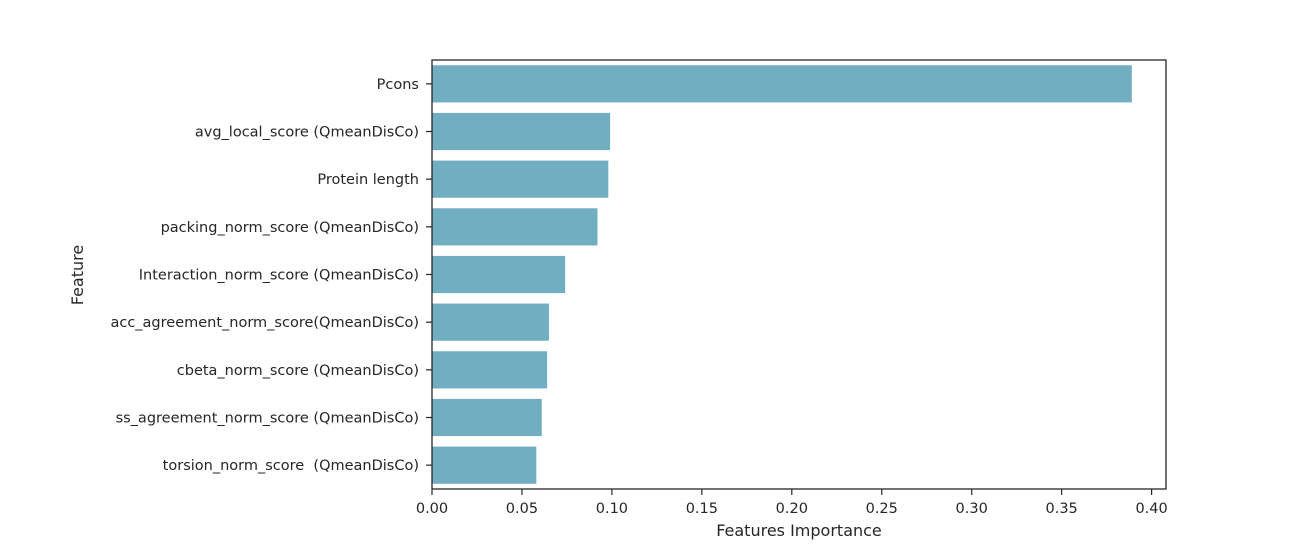 The width and height of the screenshot is (1296, 553). I want to click on x-tick-label: 0.05, so click(522, 509).